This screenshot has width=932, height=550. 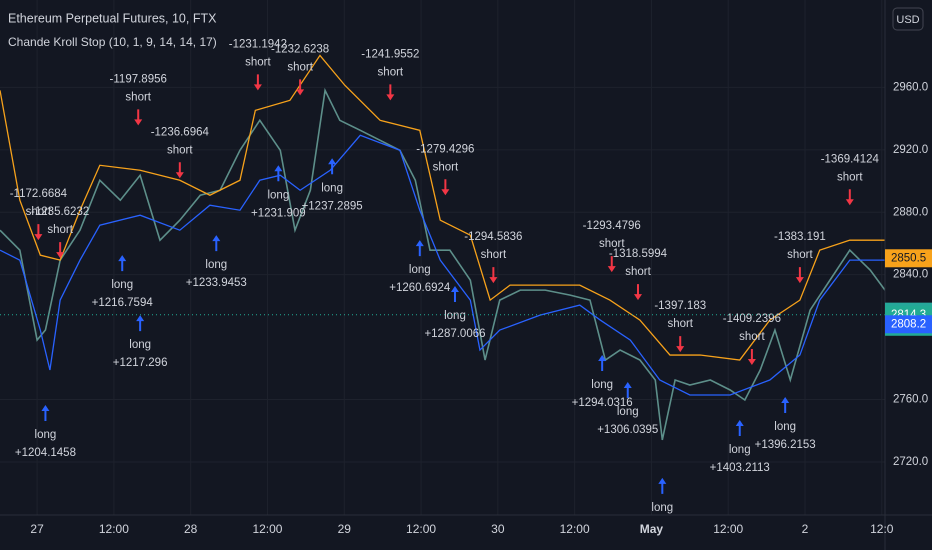 I want to click on x-tick-label: 30, so click(x=498, y=529).